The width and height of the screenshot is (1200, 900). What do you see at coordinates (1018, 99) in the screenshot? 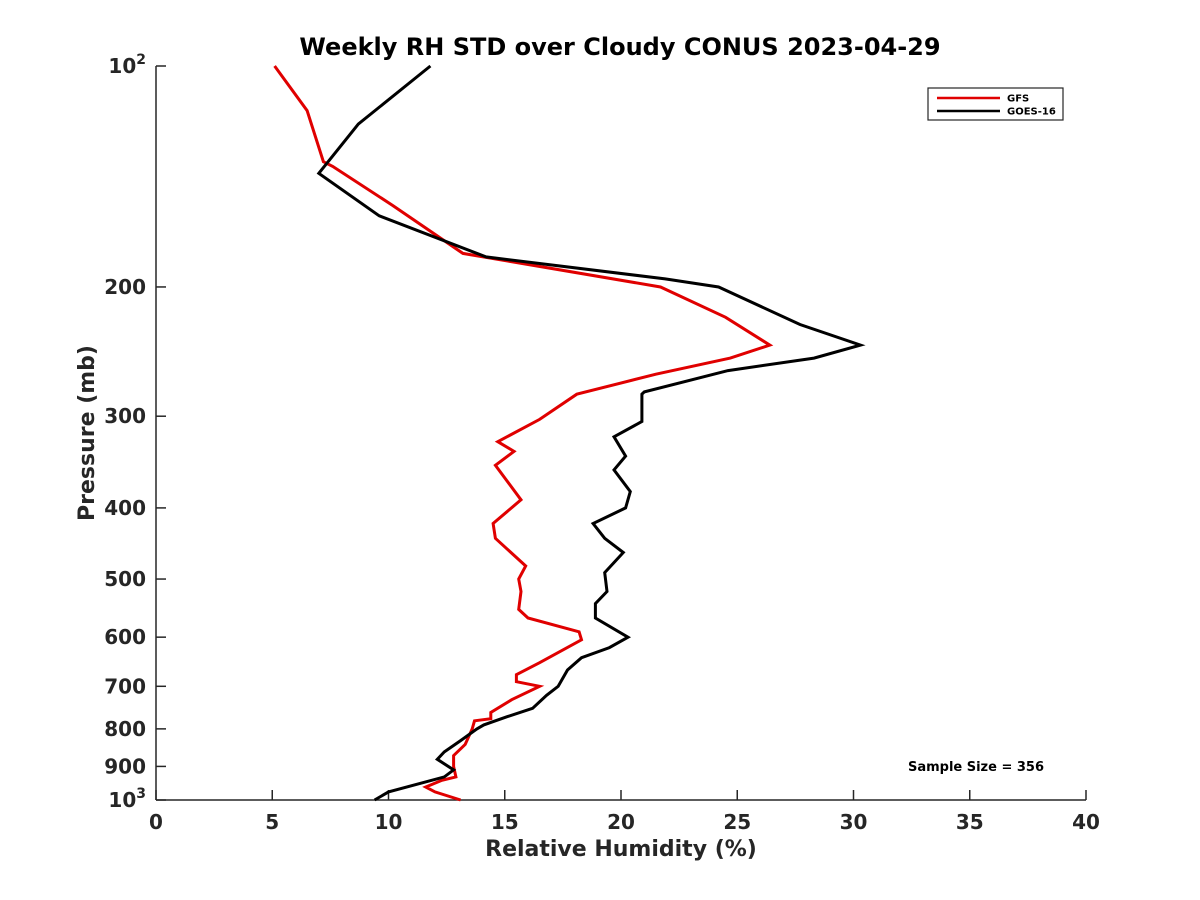
I see `legend-label: GFS` at bounding box center [1018, 99].